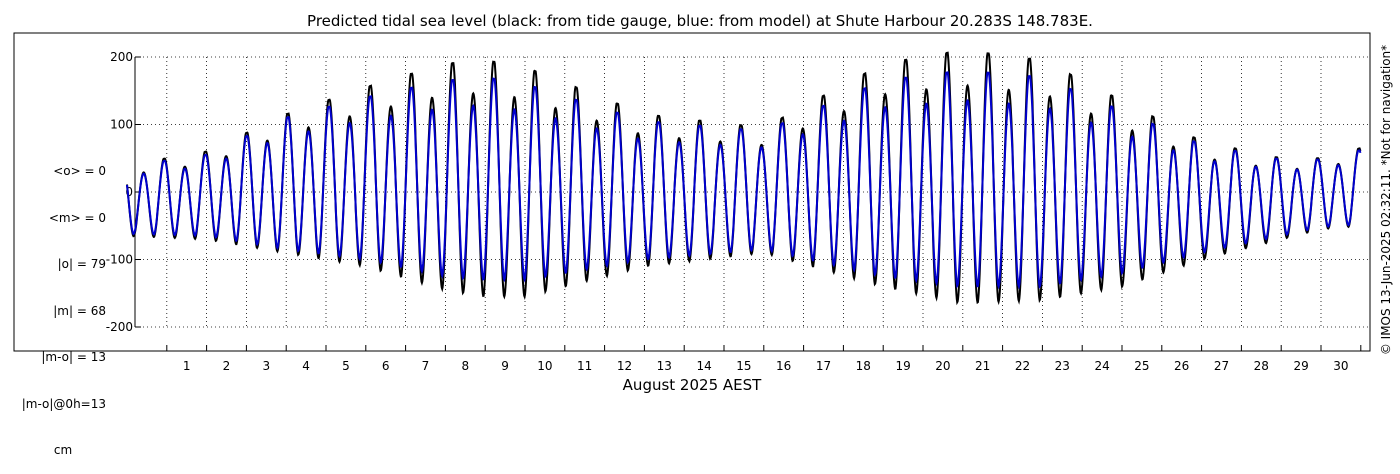 This screenshot has height=474, width=1400. I want to click on y-tick-label: -100, so click(119, 260).